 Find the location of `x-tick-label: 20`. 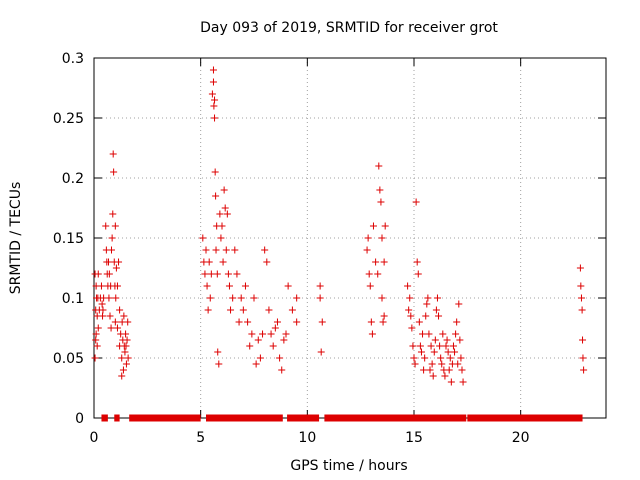

x-tick-label: 20 is located at coordinates (521, 438).